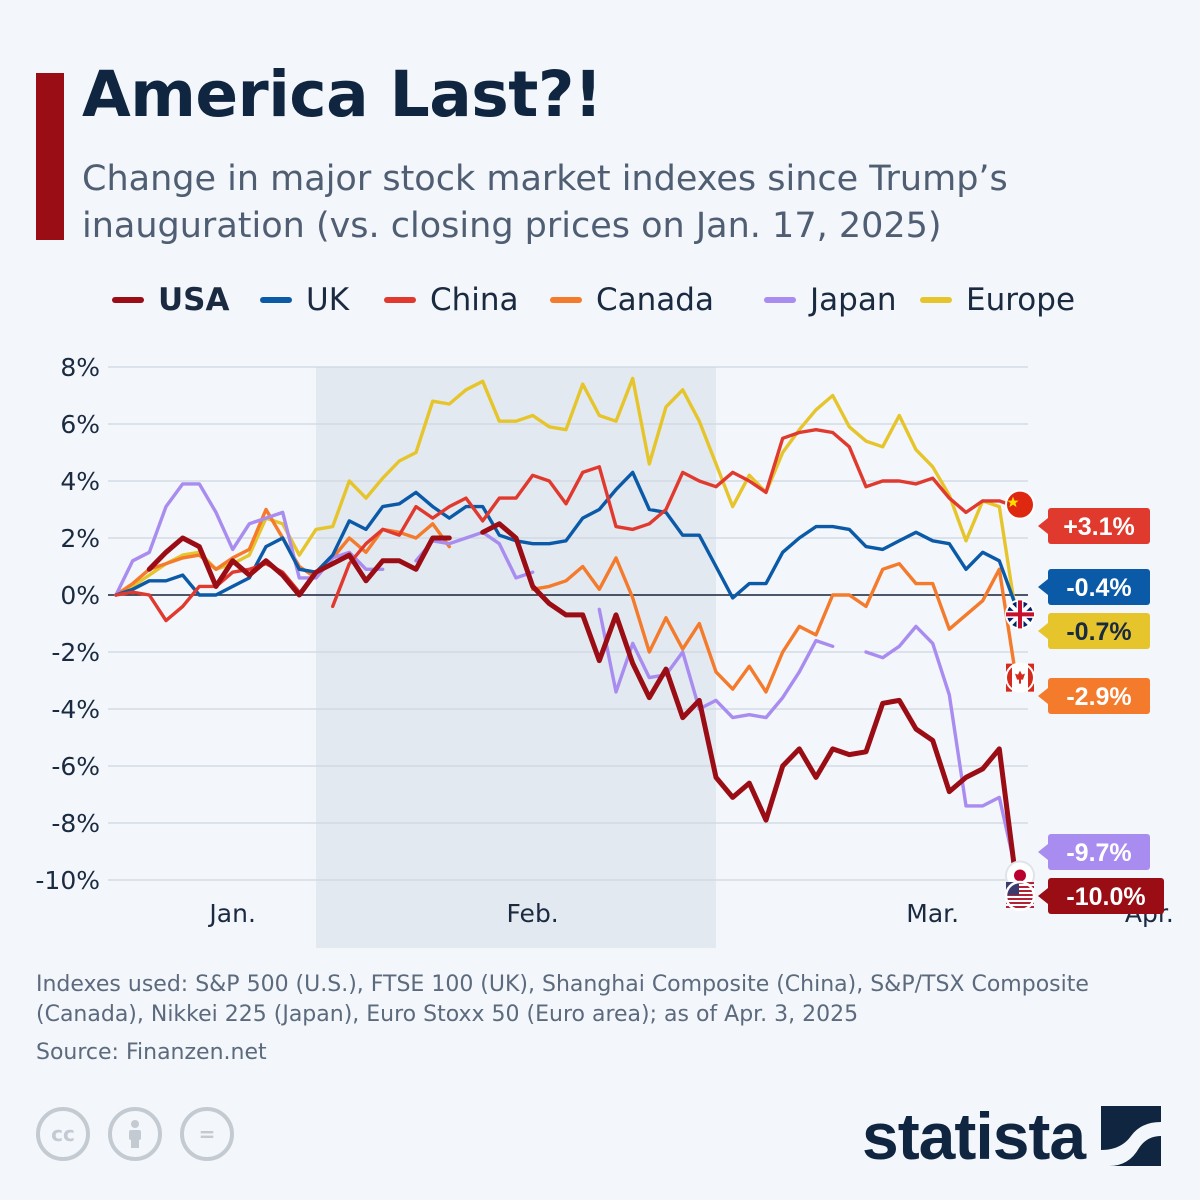  What do you see at coordinates (328, 300) in the screenshot?
I see `legend-label-uk: UK` at bounding box center [328, 300].